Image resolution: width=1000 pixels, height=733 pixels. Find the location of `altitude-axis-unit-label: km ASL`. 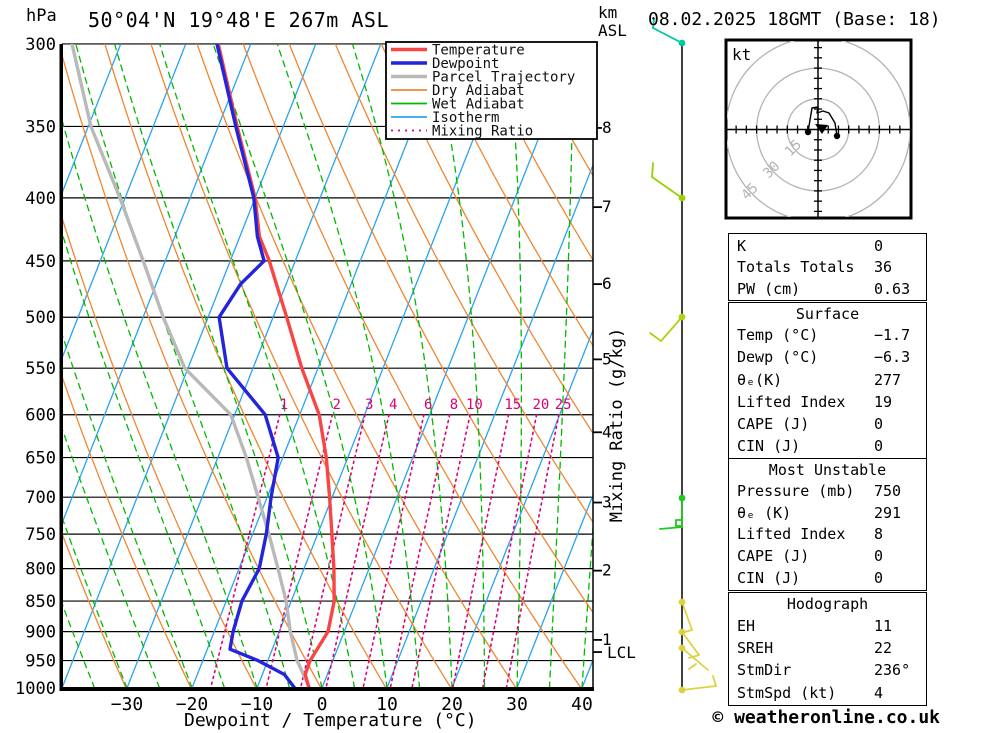

altitude-axis-unit-label: km ASL is located at coordinates (612, 22).